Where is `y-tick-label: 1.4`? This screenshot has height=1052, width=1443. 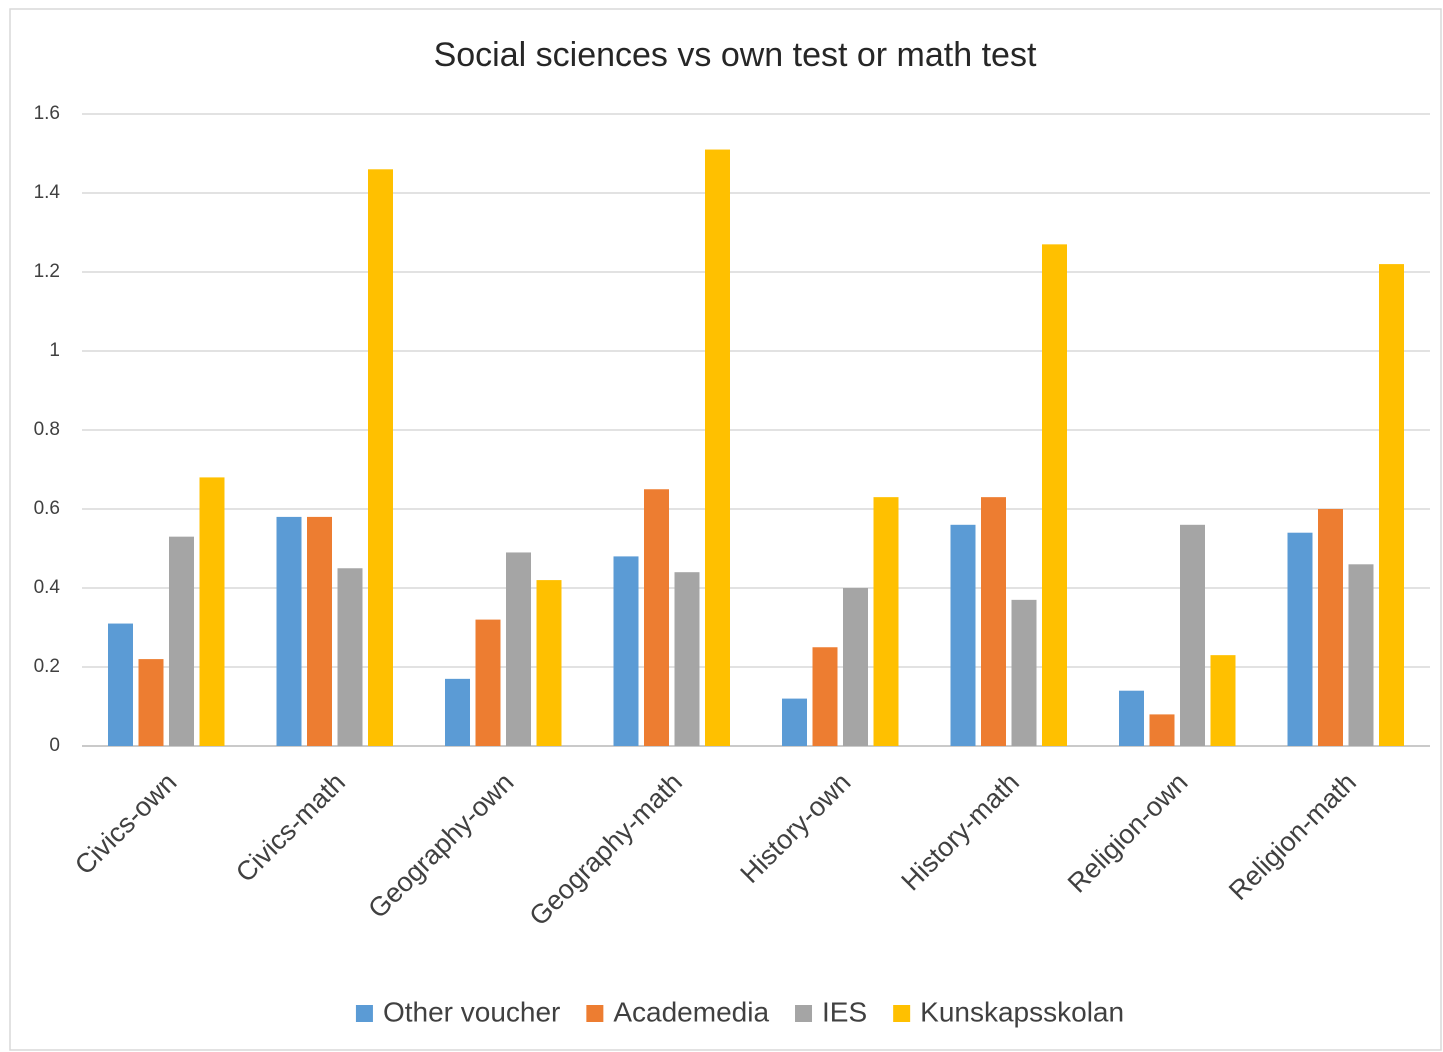
y-tick-label: 1.4 is located at coordinates (47, 192).